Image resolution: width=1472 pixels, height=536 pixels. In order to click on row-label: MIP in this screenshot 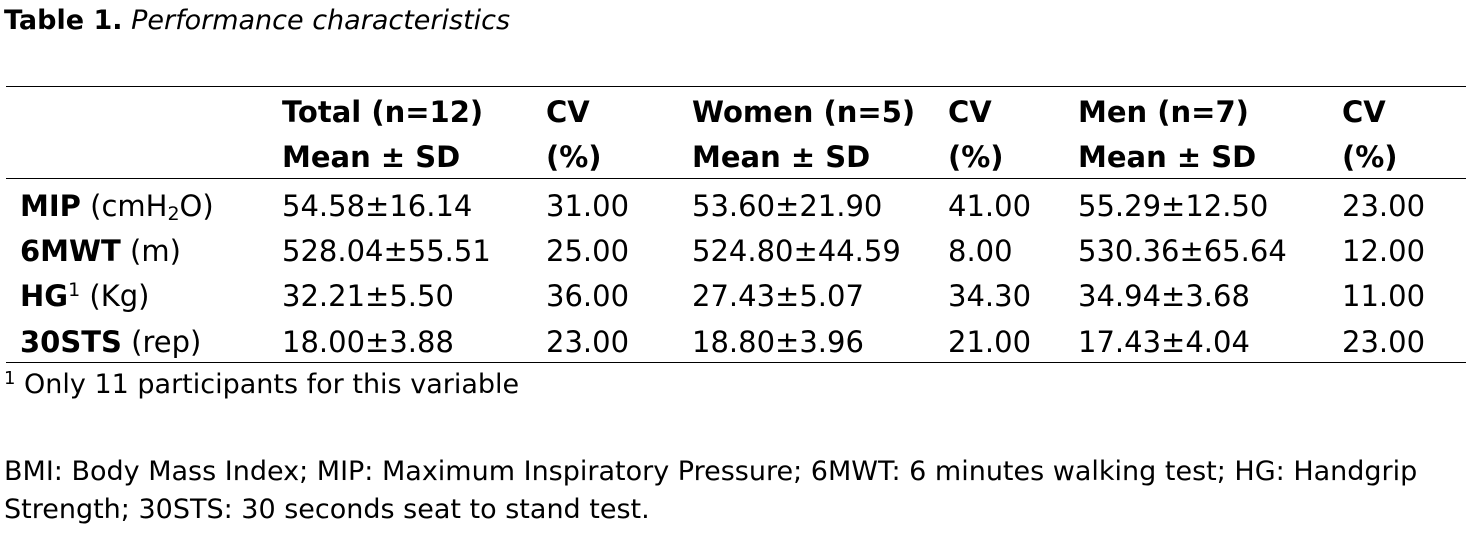, I will do `click(50, 206)`.